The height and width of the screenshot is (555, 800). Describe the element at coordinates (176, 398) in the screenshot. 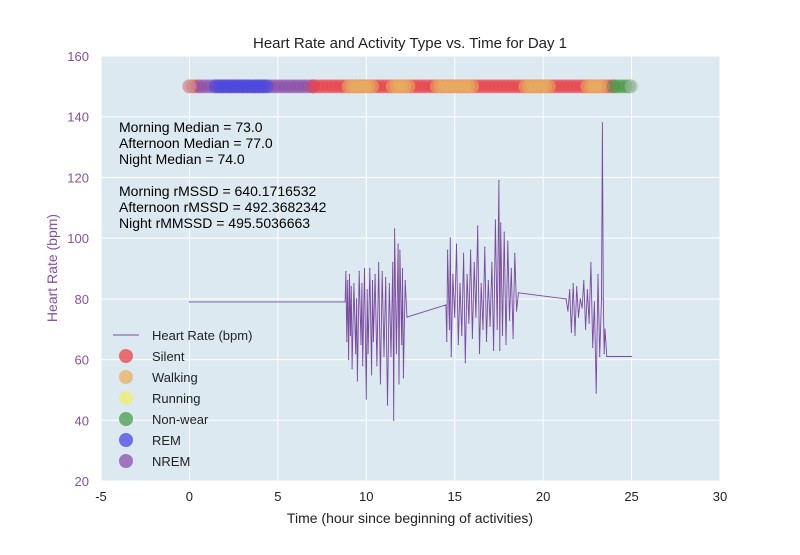

I see `legend-label: Running` at that location.